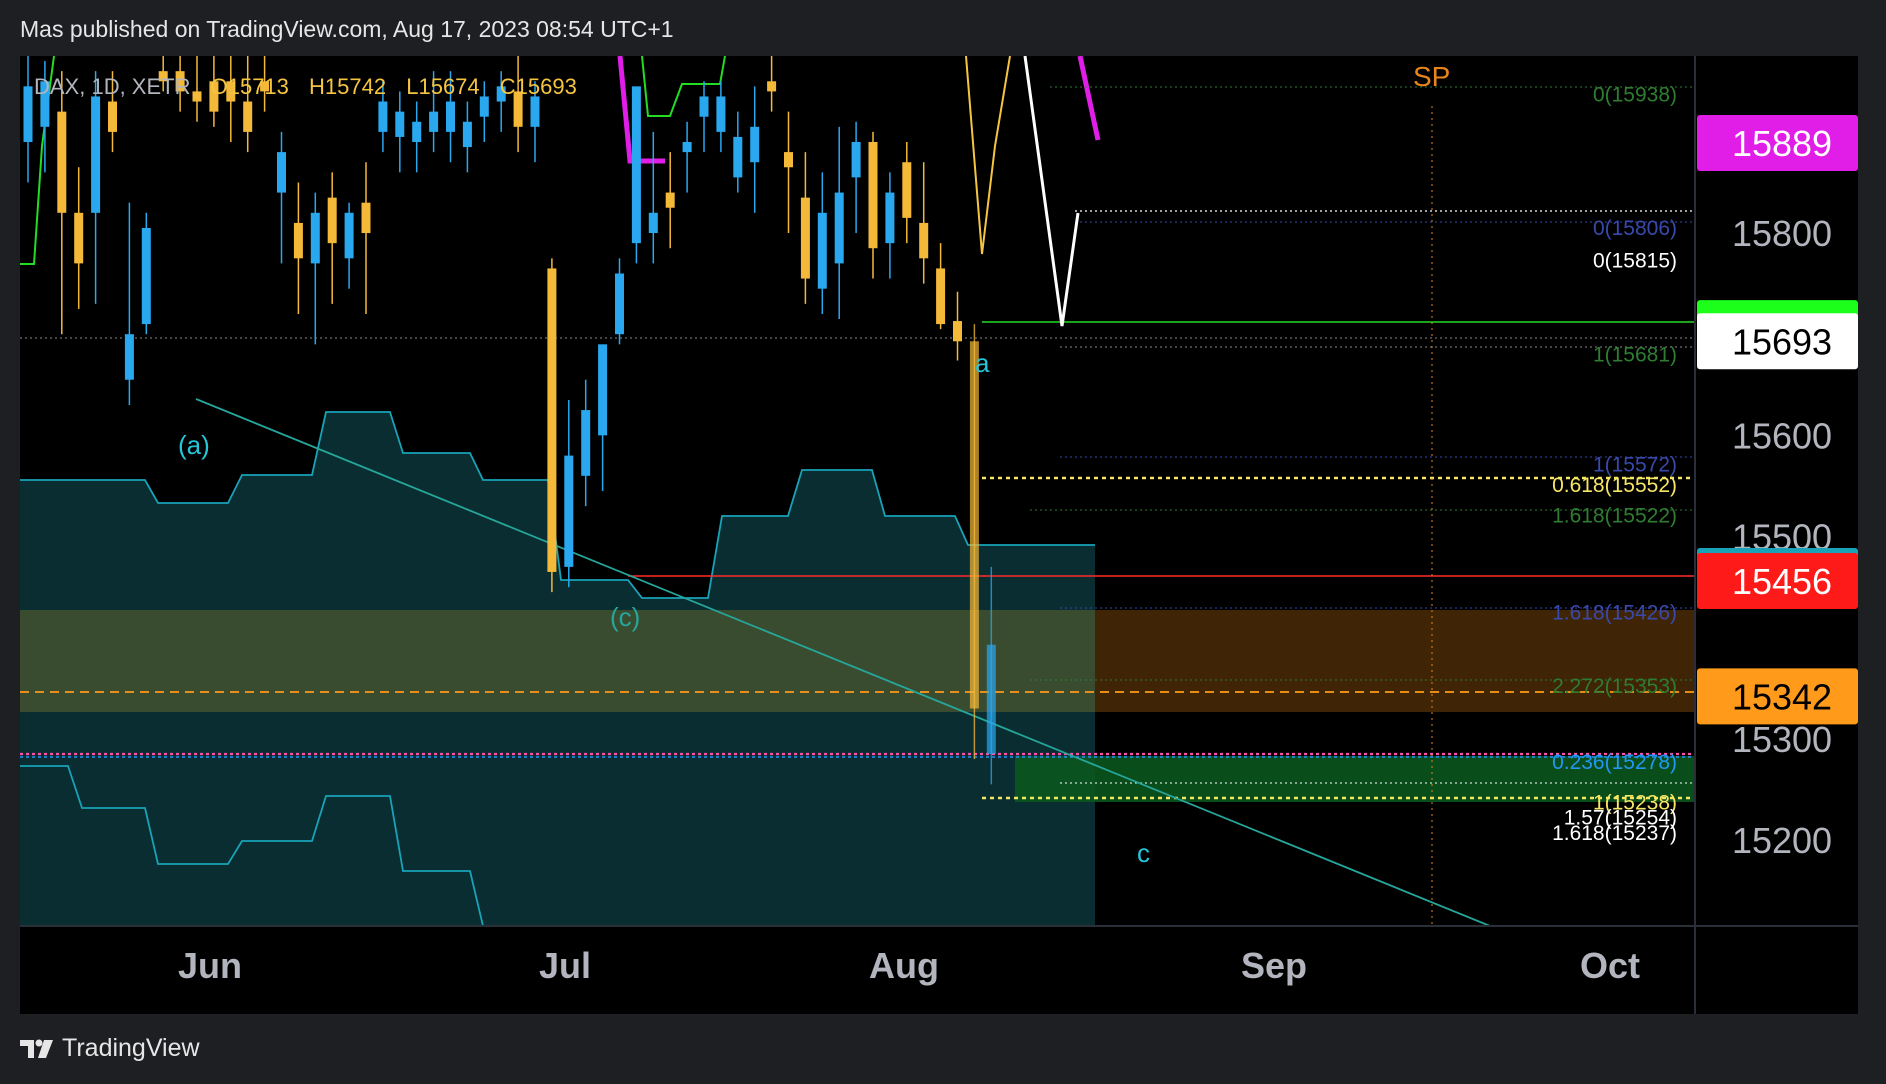 The height and width of the screenshot is (1084, 1886). I want to click on wave-label-a: a, so click(982, 363).